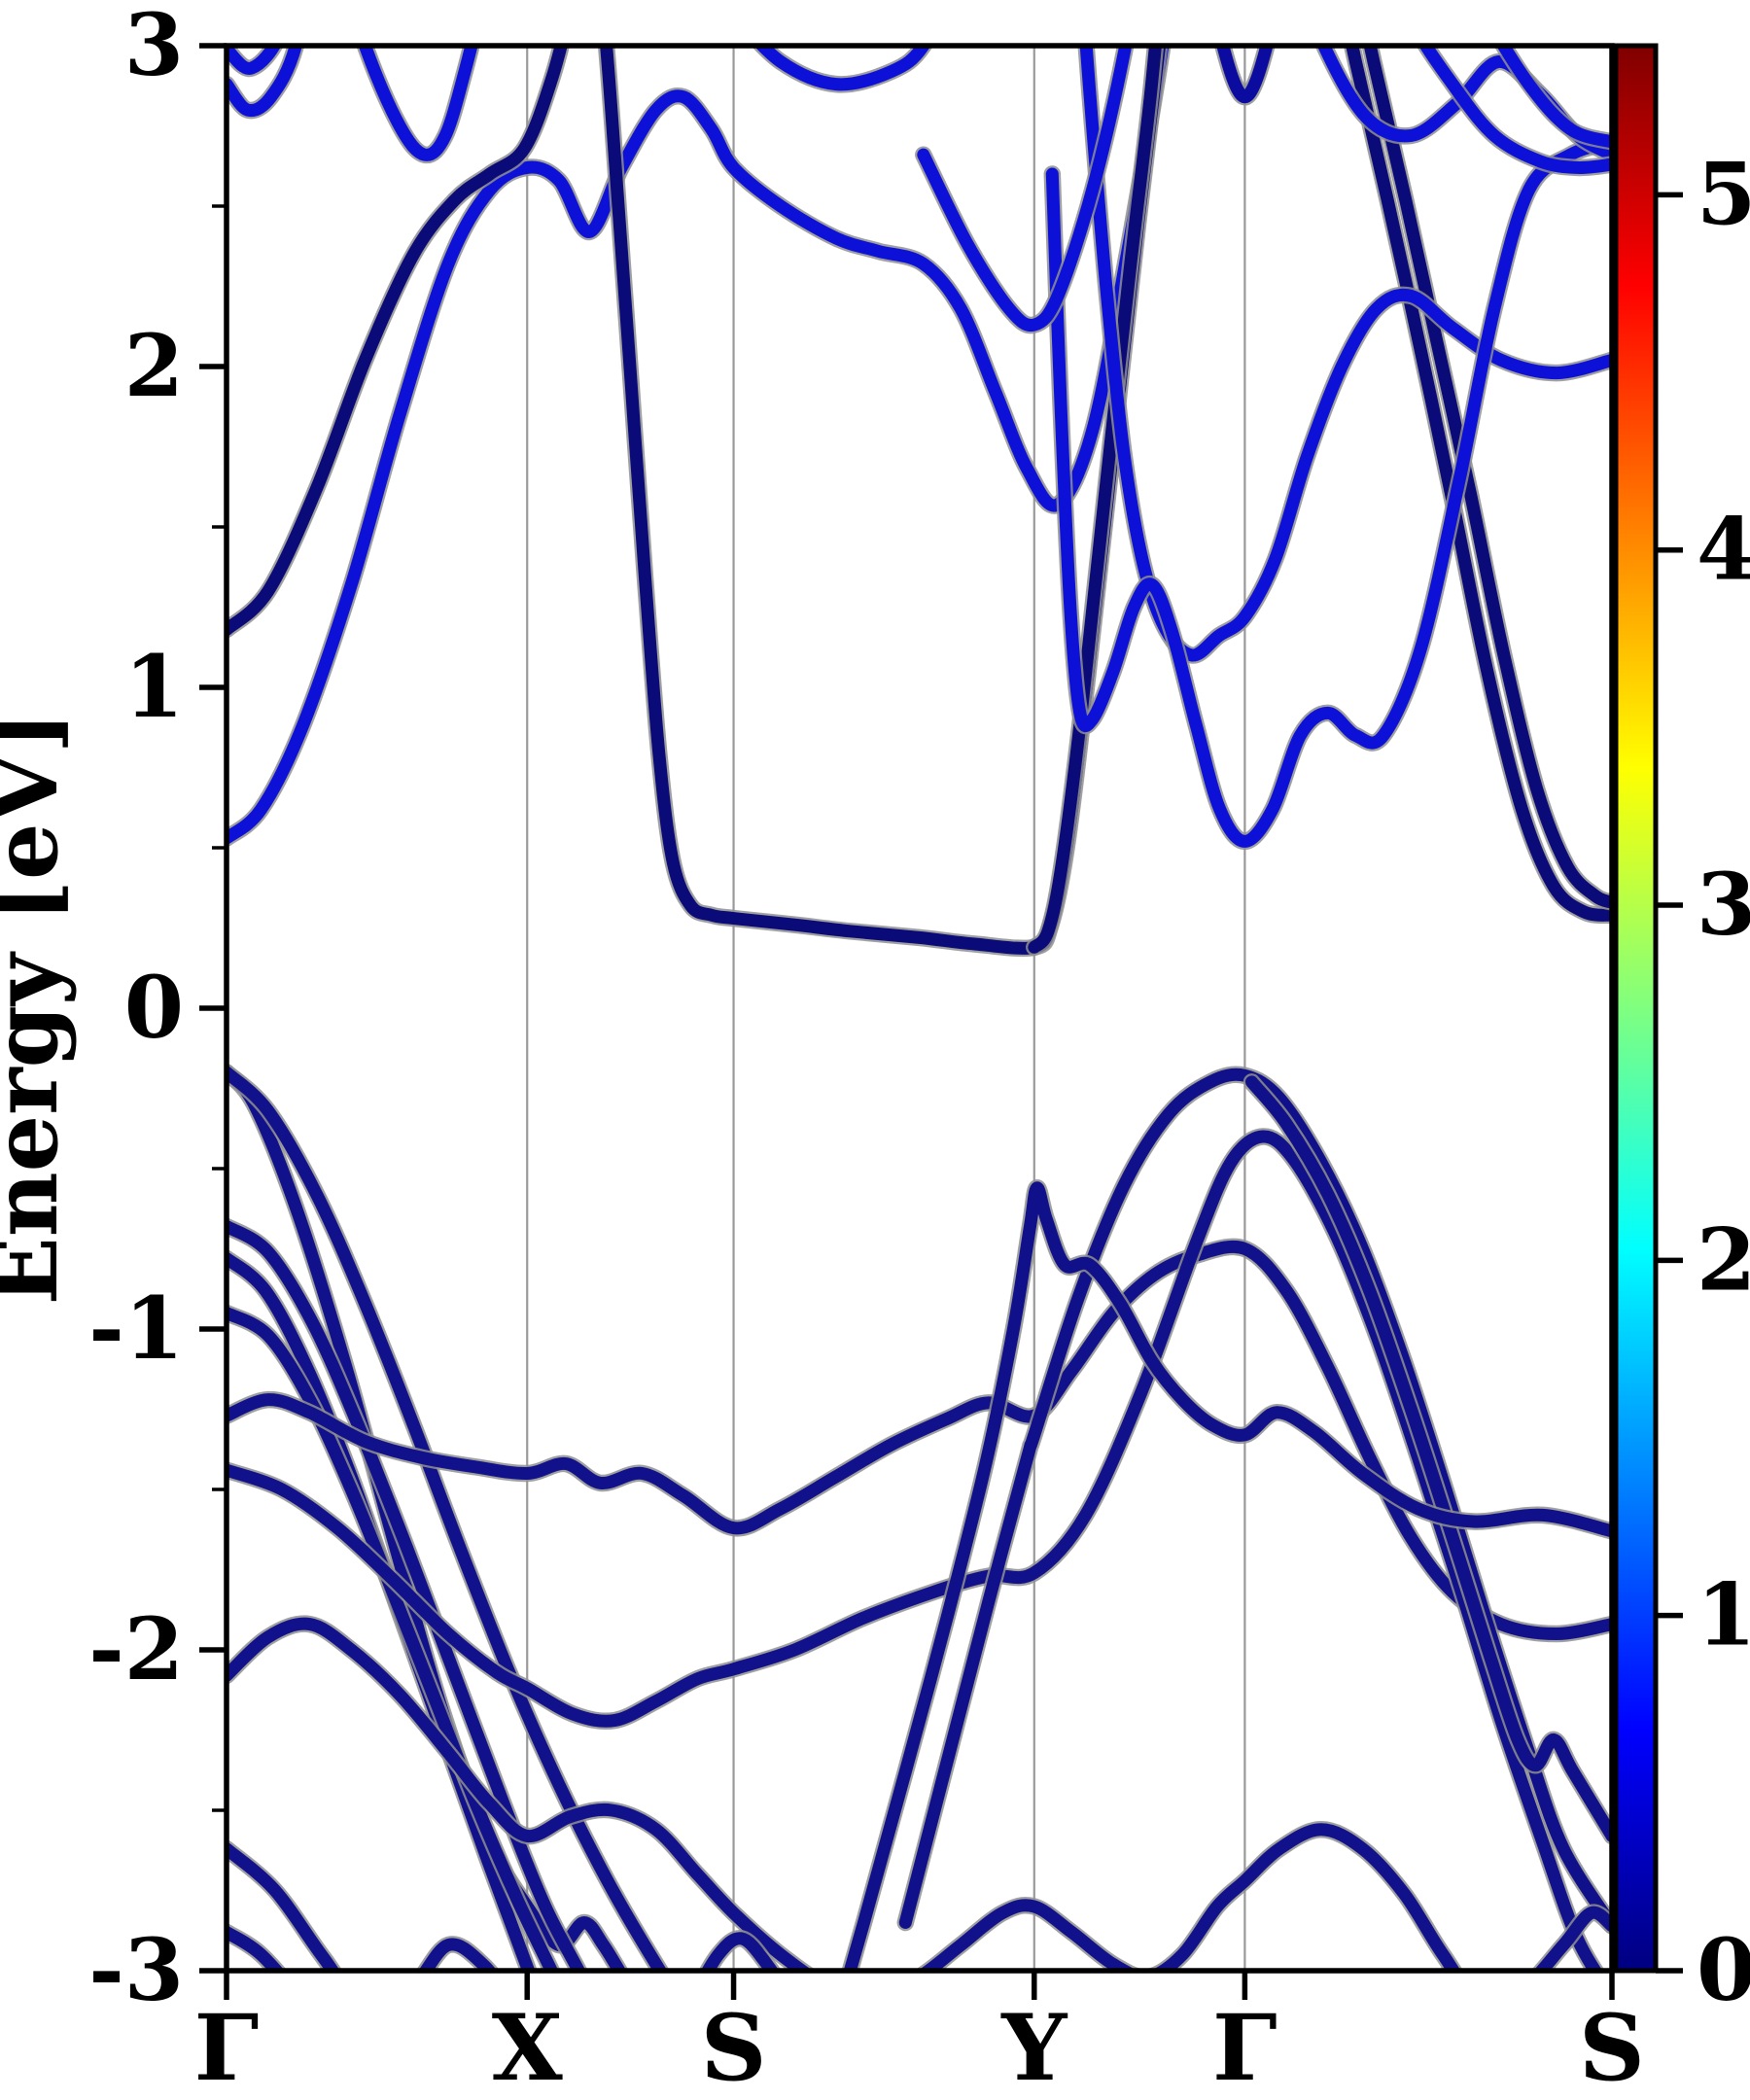  I want to click on colorbar-gradient, so click(1636, 1008).